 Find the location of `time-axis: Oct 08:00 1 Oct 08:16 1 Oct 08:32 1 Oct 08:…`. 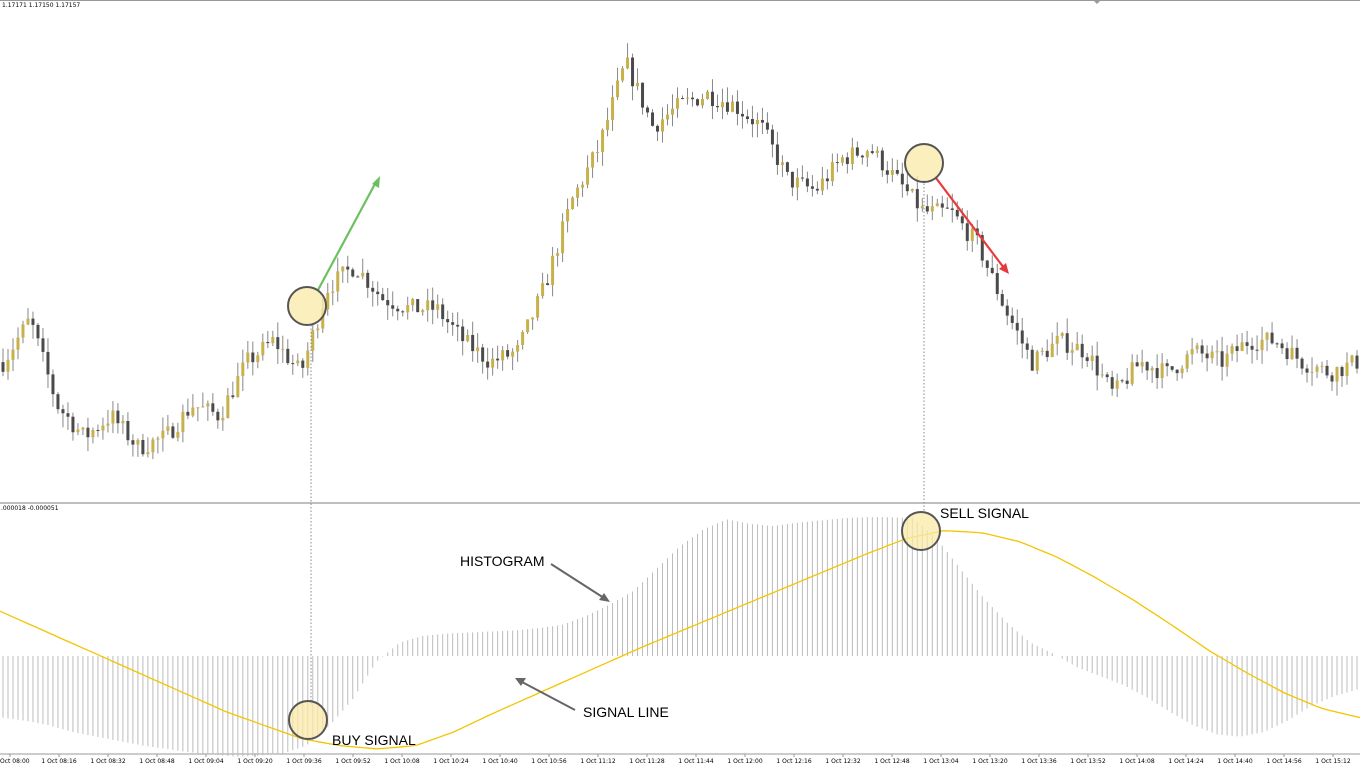

time-axis: Oct 08:00 1 Oct 08:16 1 Oct 08:32 1 Oct 08:… is located at coordinates (675, 759).